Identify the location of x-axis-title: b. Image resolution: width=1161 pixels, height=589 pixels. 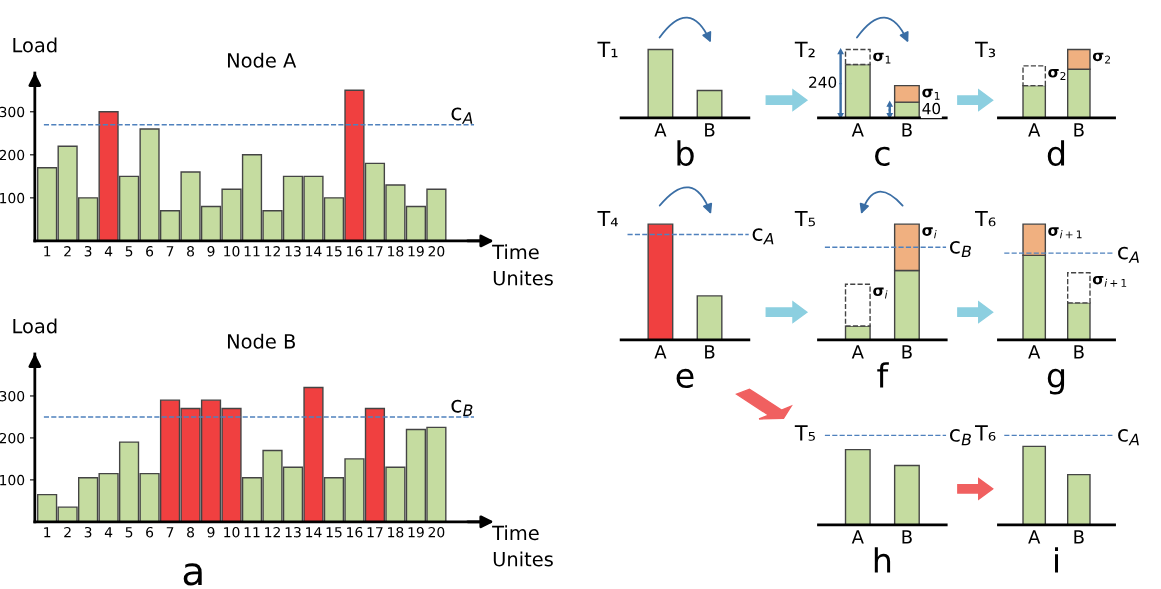
(685, 153).